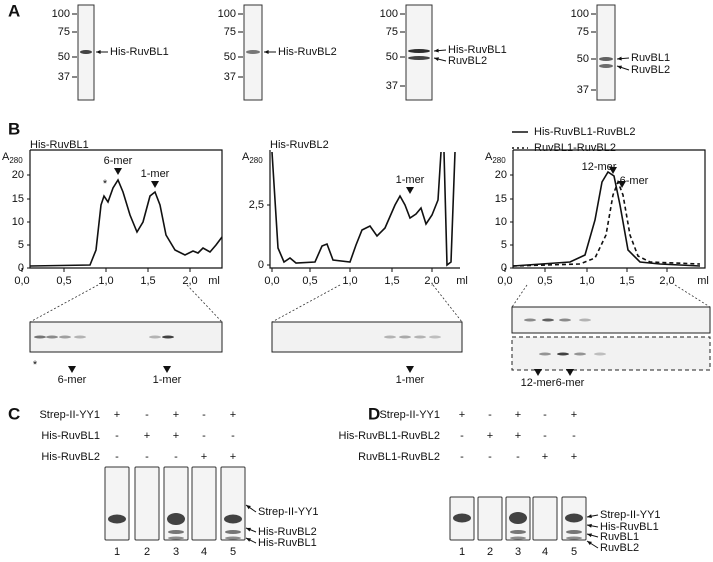 Image resolution: width=713 pixels, height=562 pixels. Describe the element at coordinates (14, 128) in the screenshot. I see `panel-label: B` at that location.